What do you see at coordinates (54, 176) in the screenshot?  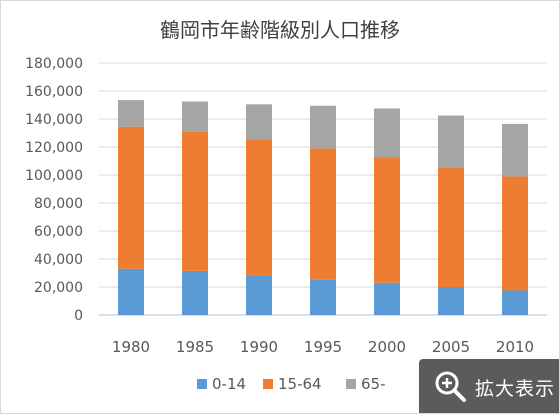 I see `y-tick-label: 100,000` at bounding box center [54, 176].